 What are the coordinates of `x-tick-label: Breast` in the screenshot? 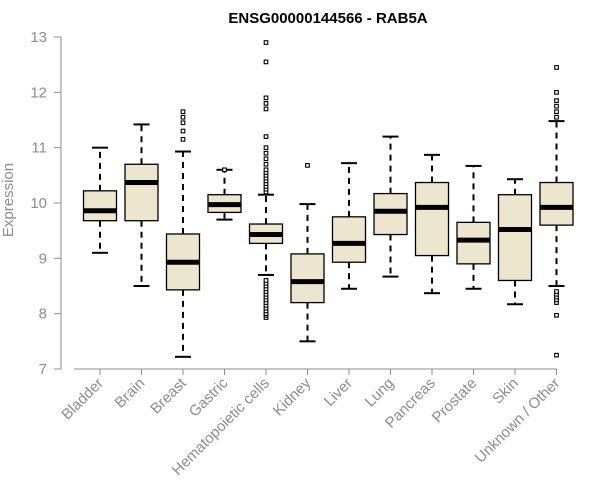 It's located at (168, 395).